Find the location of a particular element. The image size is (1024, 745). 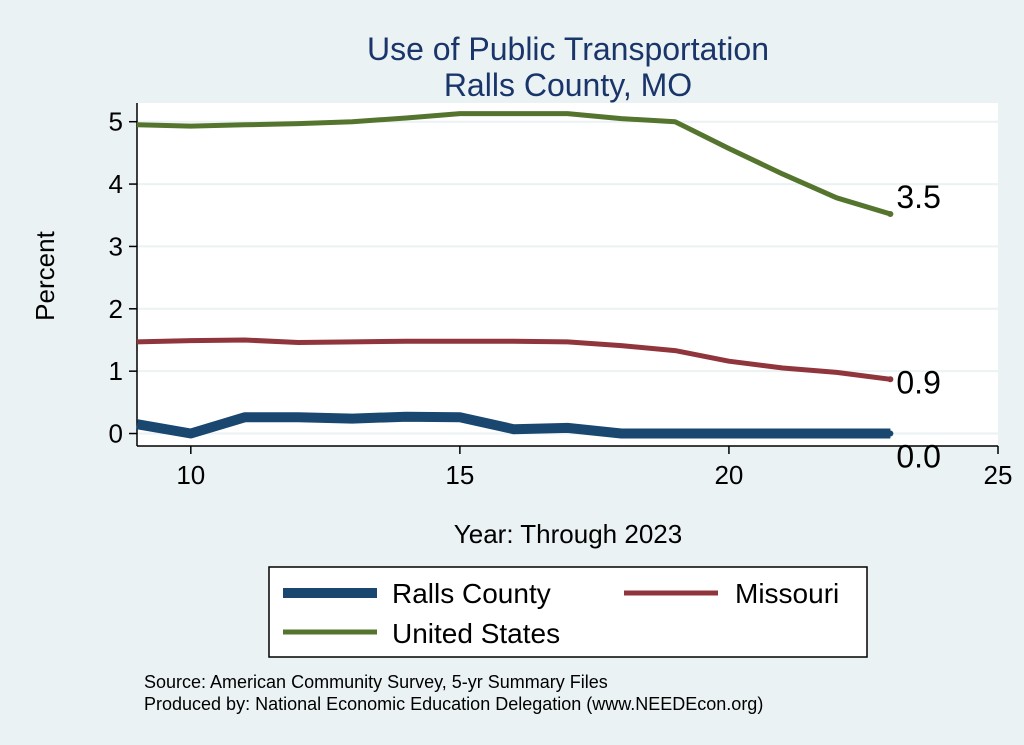

y-tick-label-3: 3 is located at coordinates (116, 246).